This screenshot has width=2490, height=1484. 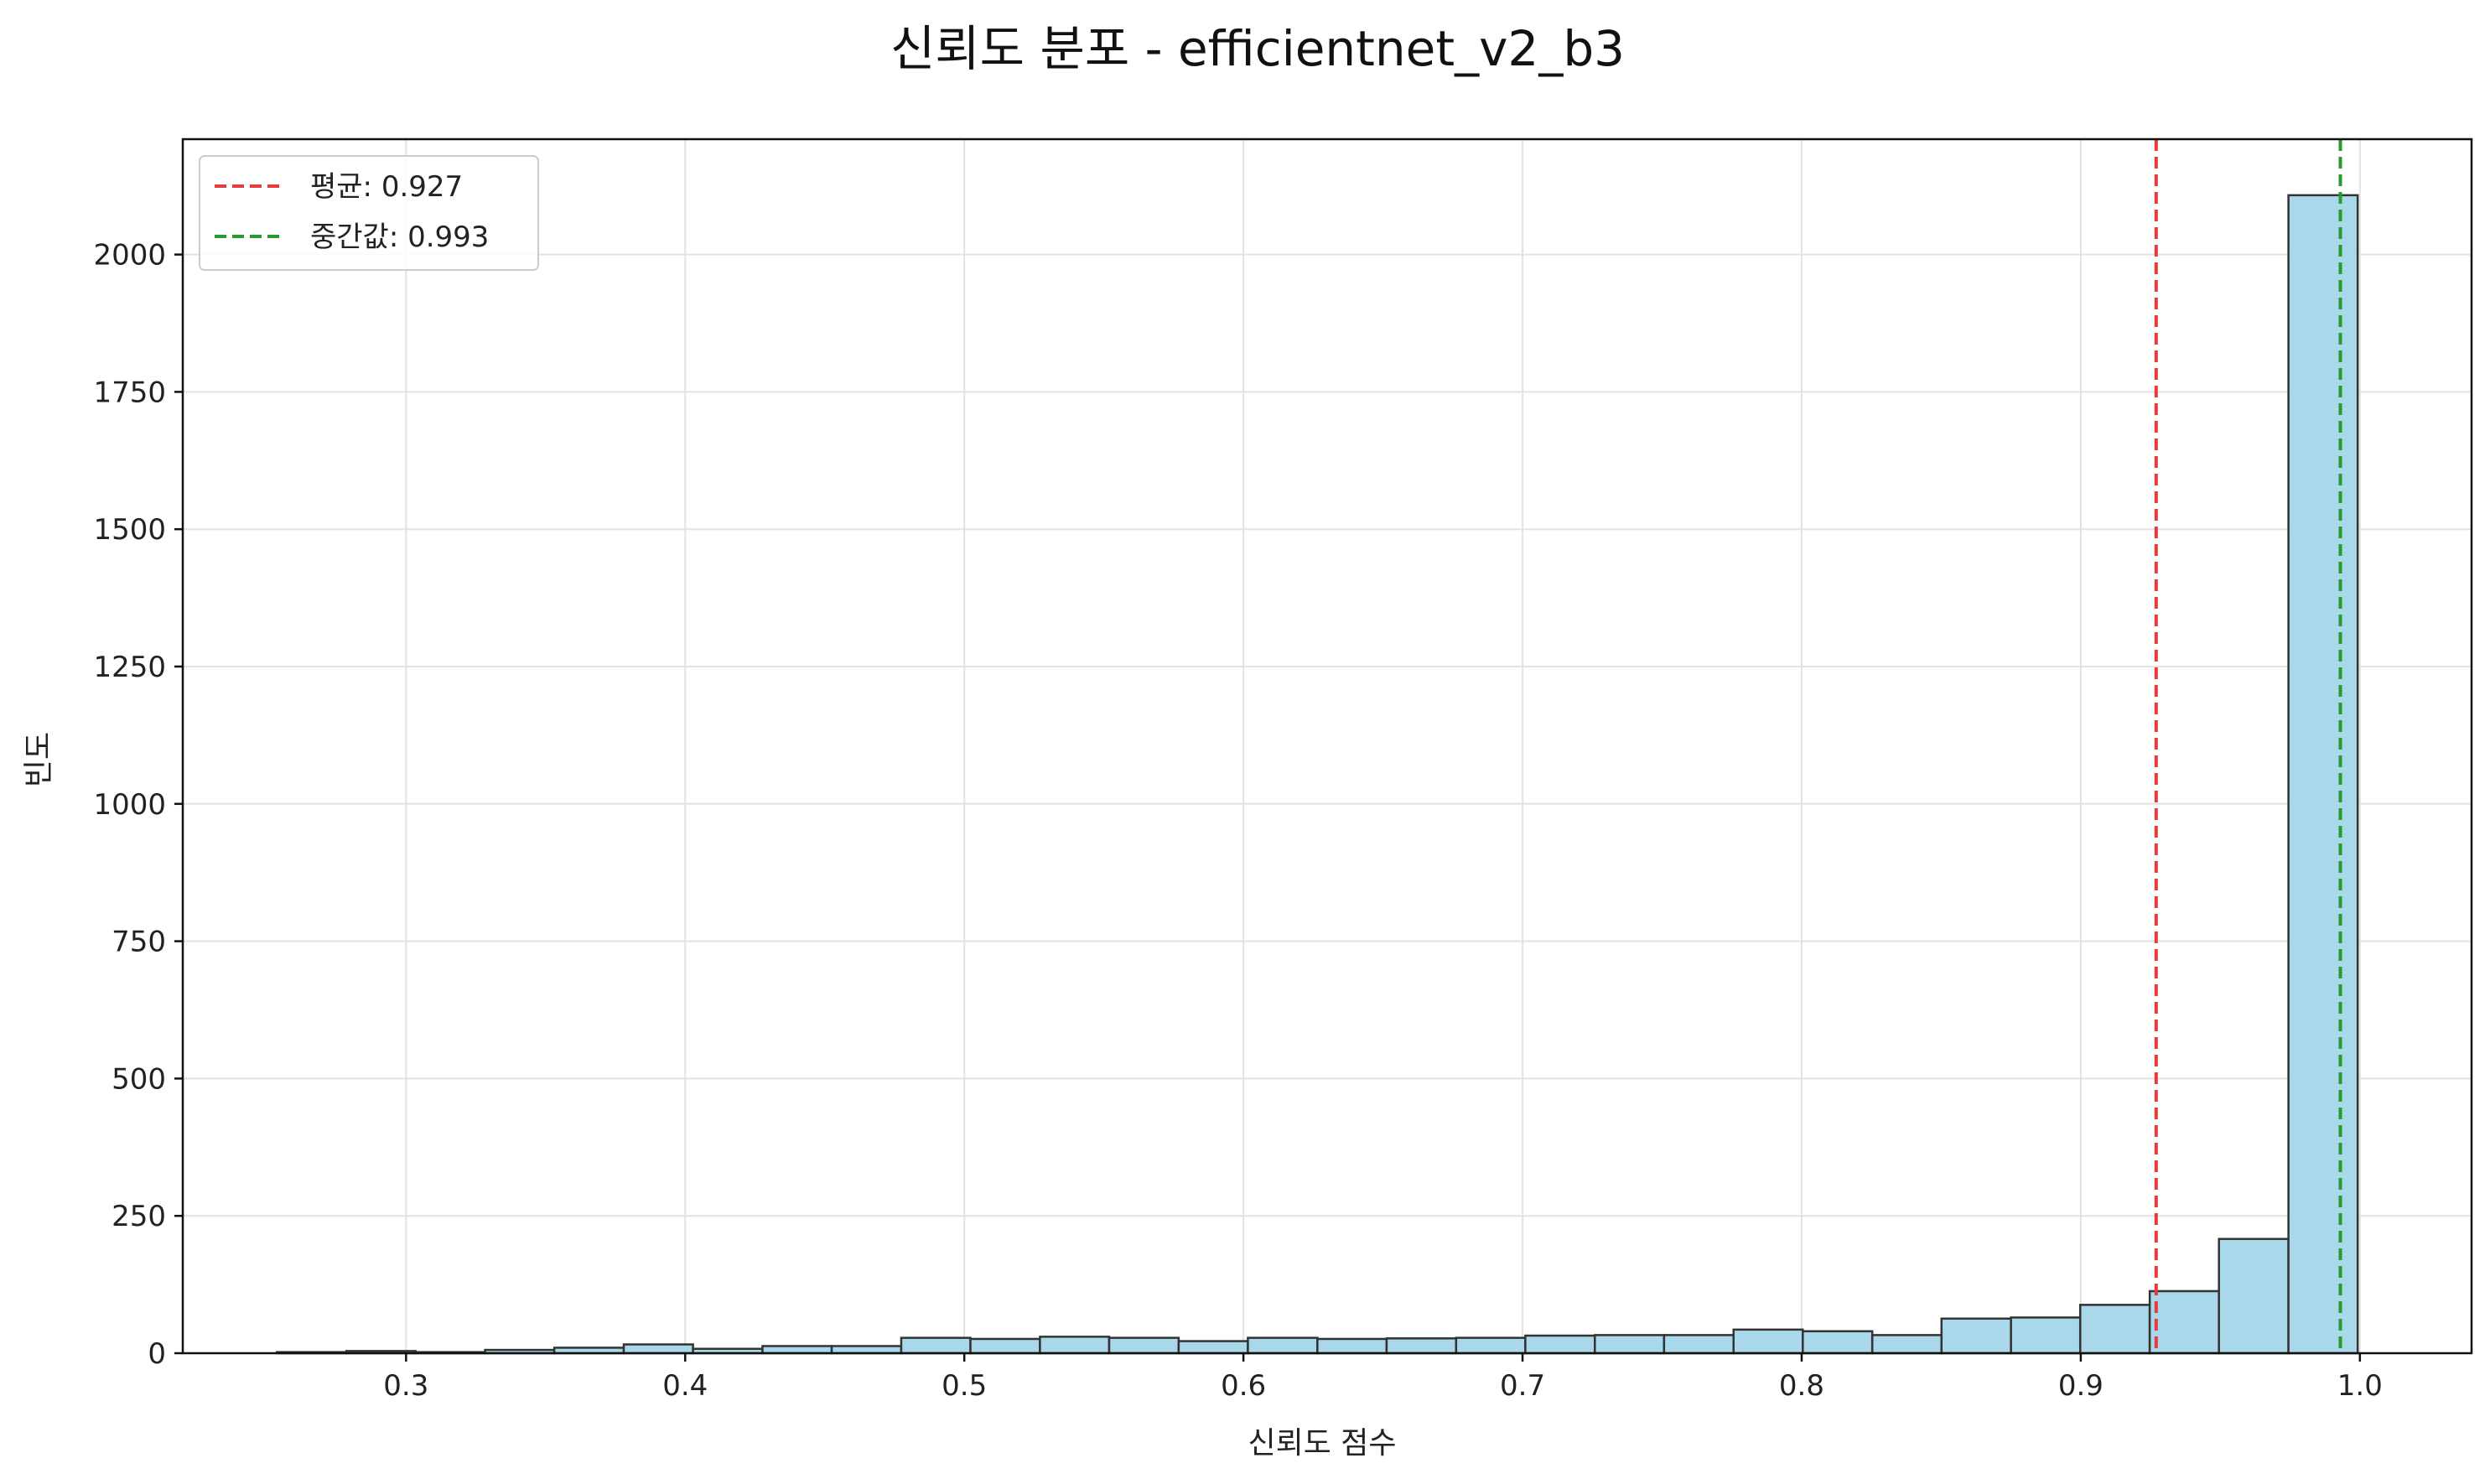 What do you see at coordinates (139, 1079) in the screenshot?
I see `y-tick-label: 500` at bounding box center [139, 1079].